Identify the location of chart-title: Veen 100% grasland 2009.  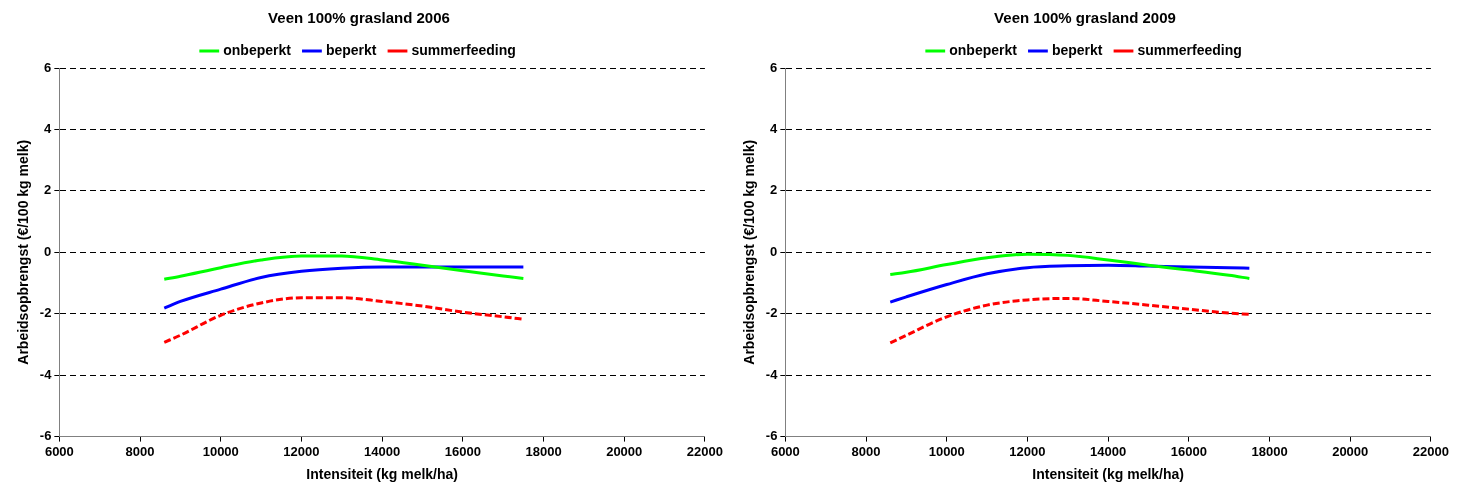
(1085, 18).